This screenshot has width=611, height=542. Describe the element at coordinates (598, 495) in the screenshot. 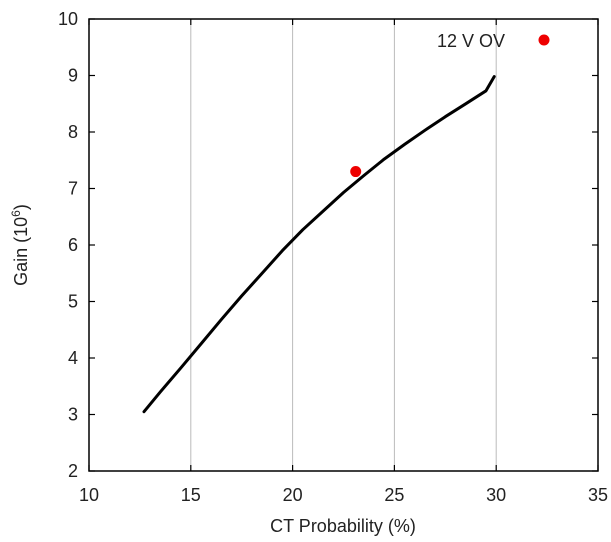

I see `x-tick-label: 35` at that location.